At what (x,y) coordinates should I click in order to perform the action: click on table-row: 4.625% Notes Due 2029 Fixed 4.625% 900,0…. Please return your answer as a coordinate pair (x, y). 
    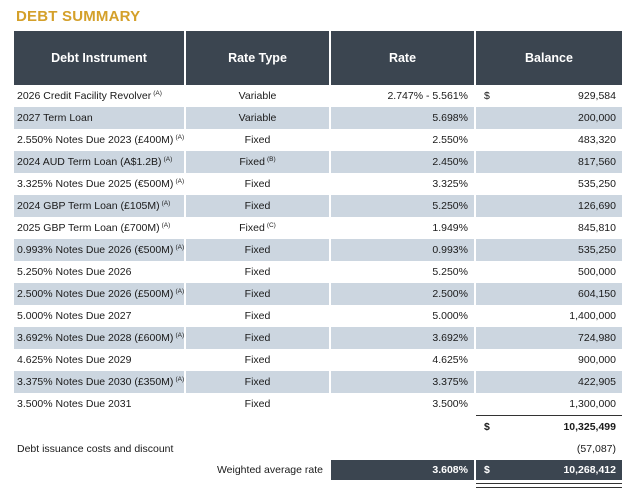
    Looking at the image, I should click on (318, 360).